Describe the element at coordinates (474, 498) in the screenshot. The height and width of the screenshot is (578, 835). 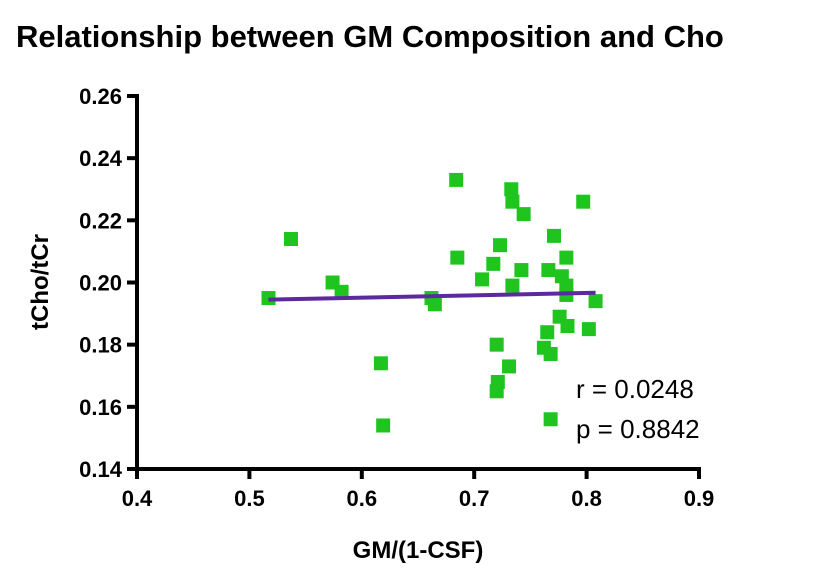
I see `x-tick-label: 0.7` at that location.